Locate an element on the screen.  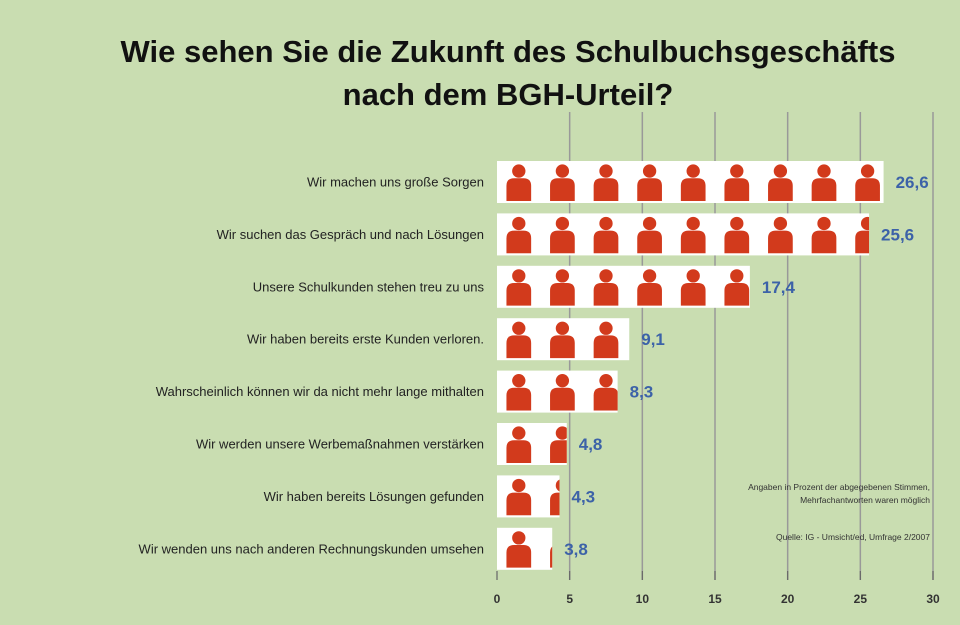
x-tick-label: 5 is located at coordinates (569, 599).